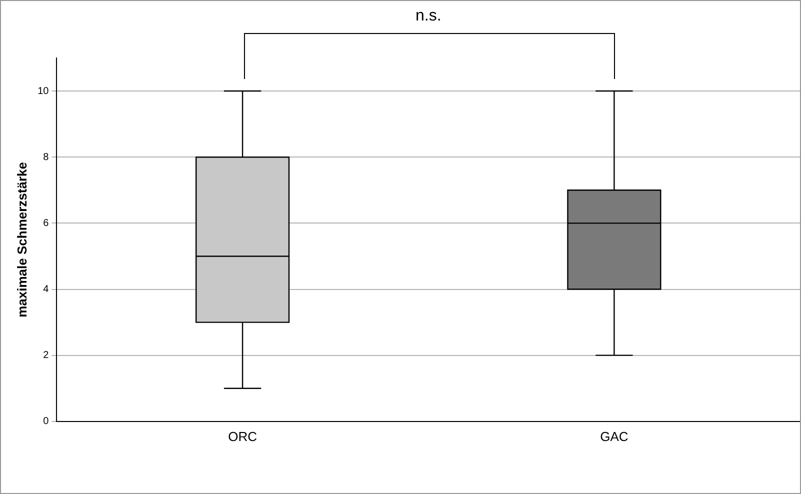 The image size is (801, 494). Describe the element at coordinates (242, 436) in the screenshot. I see `x-tick-label: ORC` at that location.